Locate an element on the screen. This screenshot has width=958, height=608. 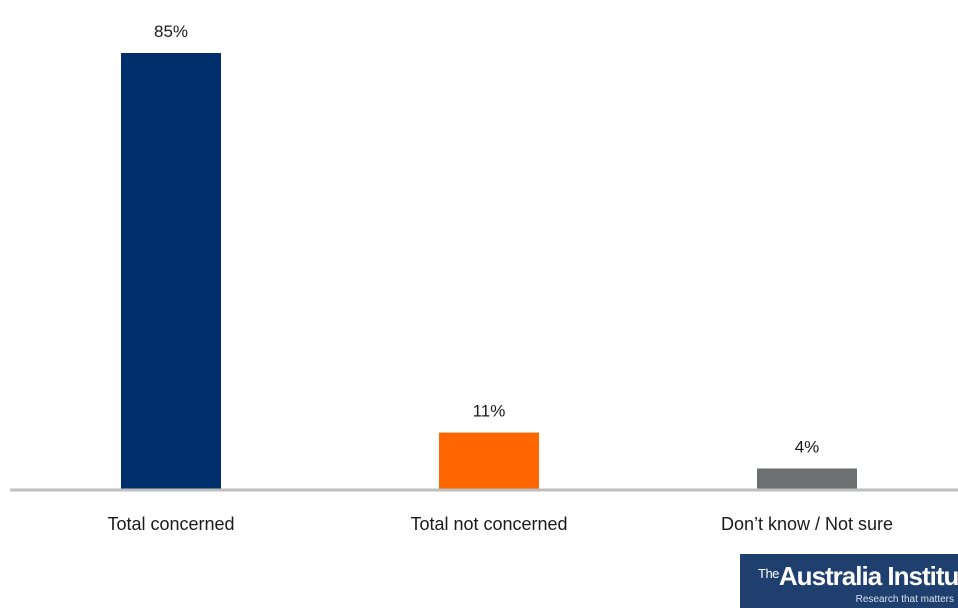
value-label-3: 4% is located at coordinates (807, 446).